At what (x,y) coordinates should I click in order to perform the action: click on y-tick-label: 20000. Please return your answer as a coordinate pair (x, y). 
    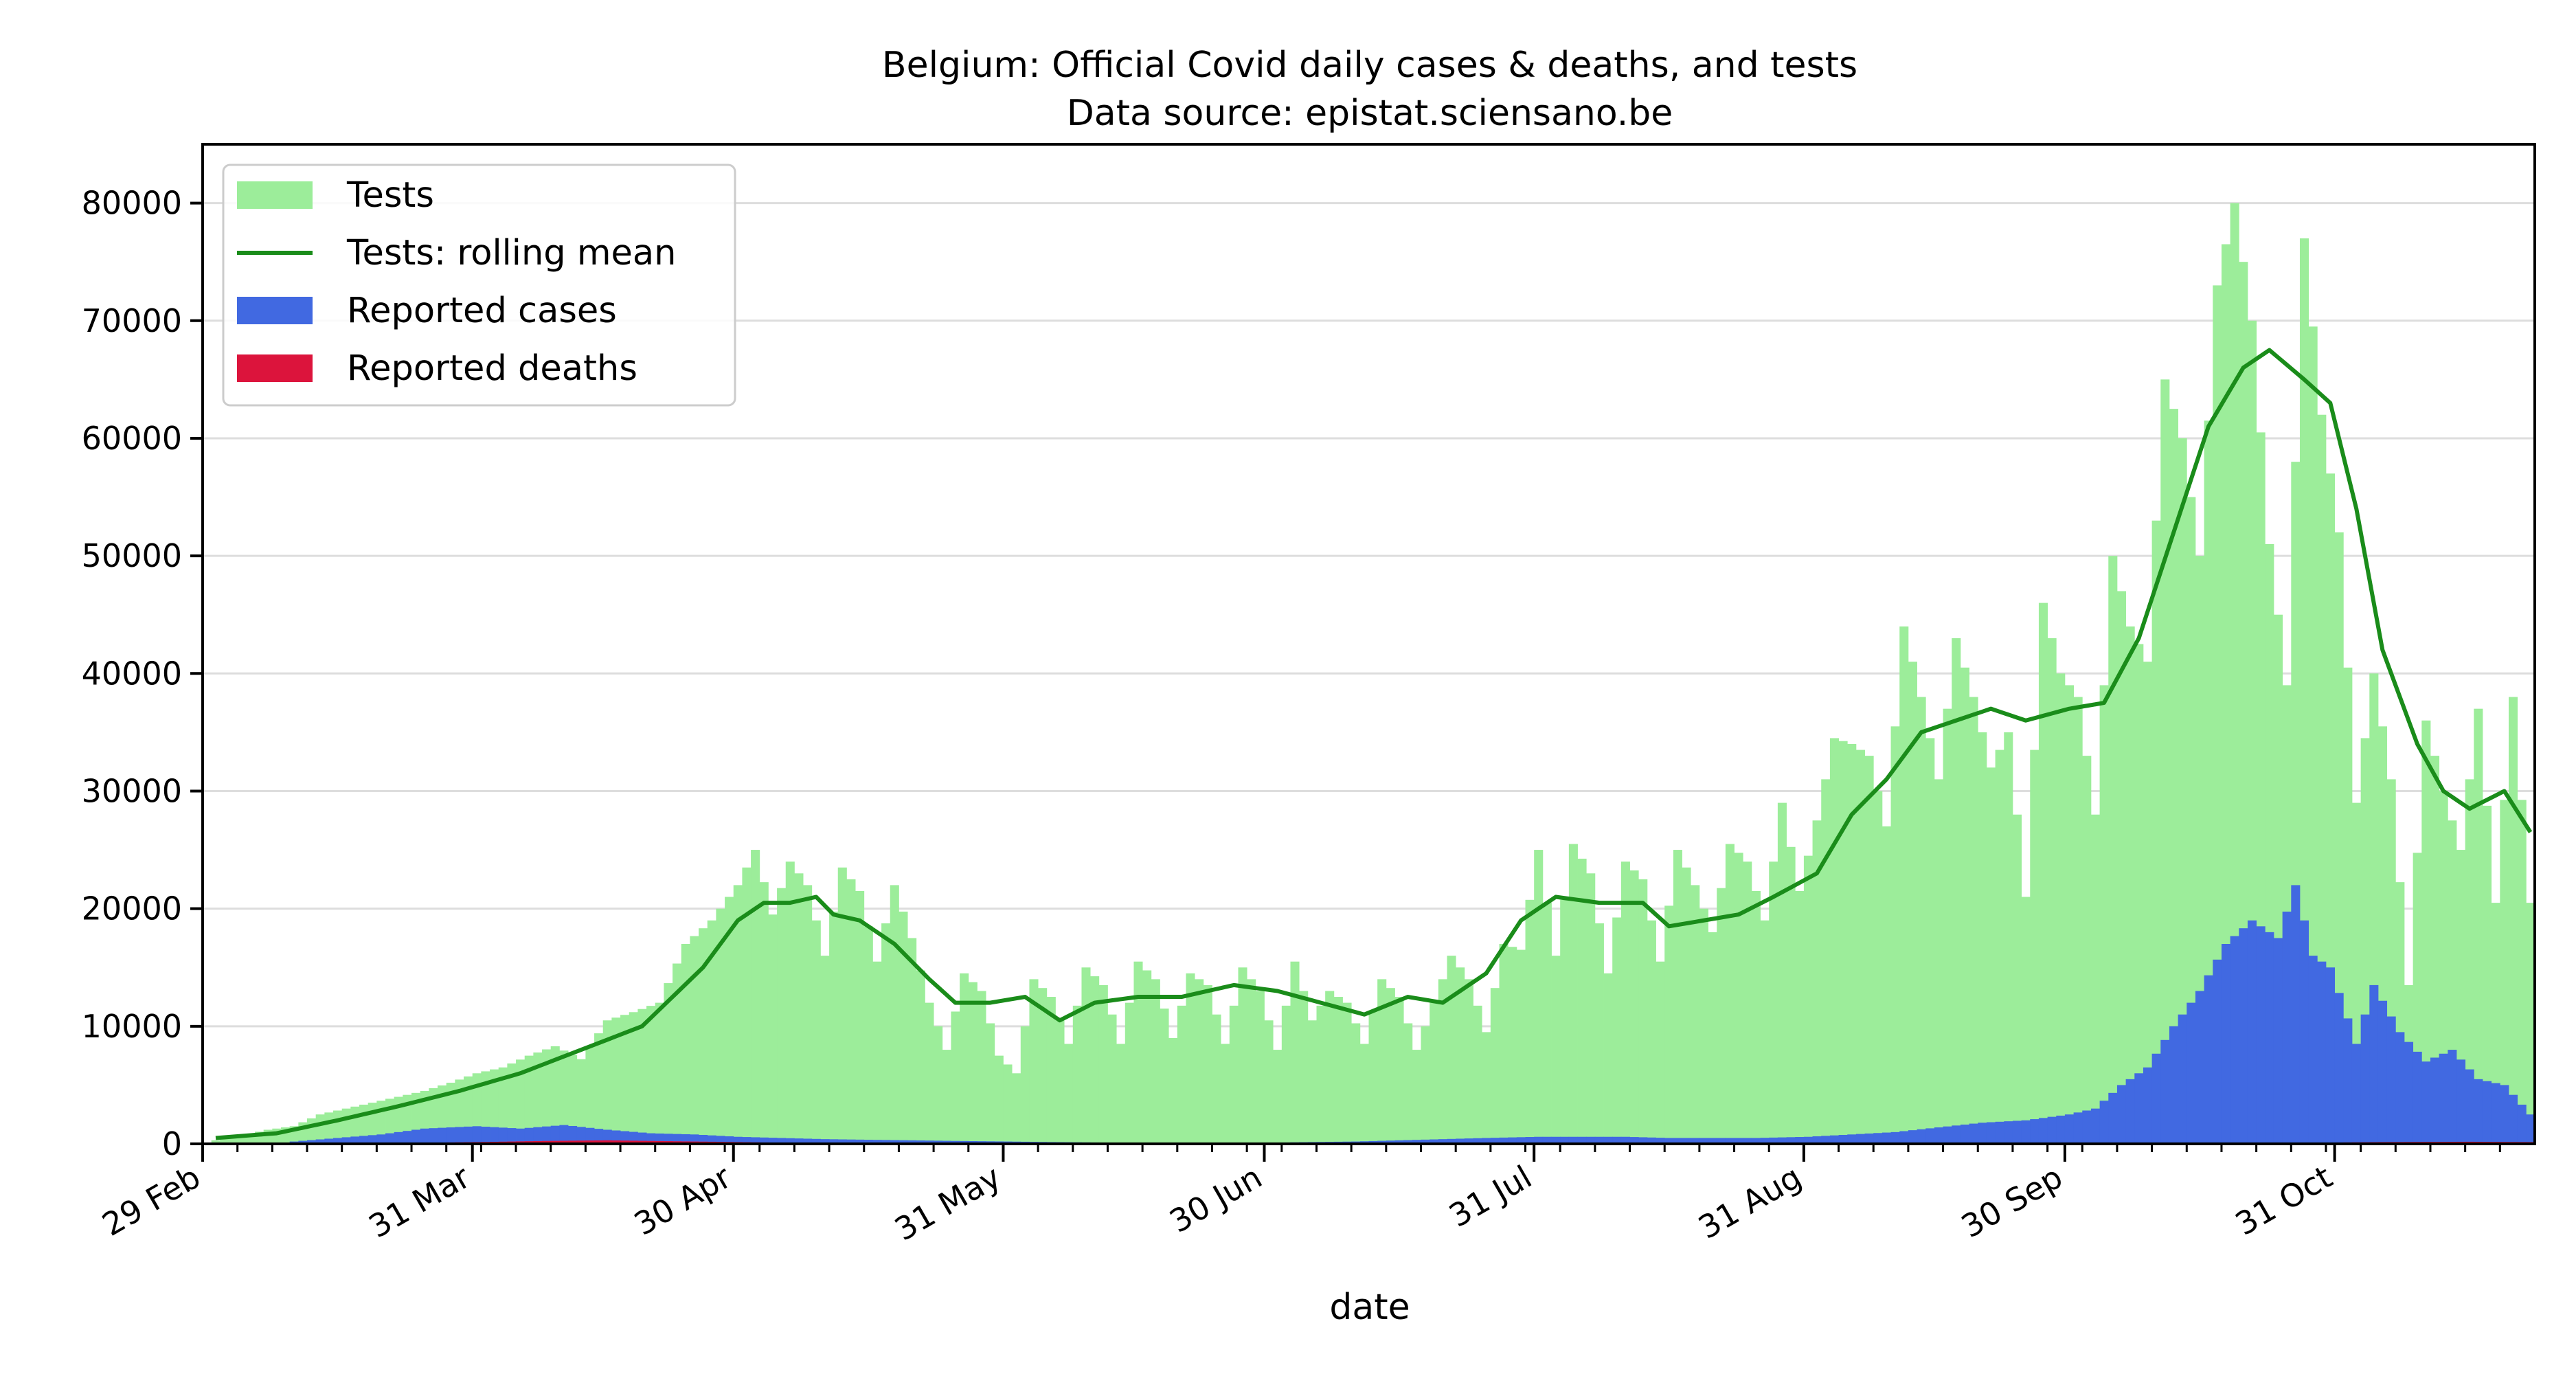
    Looking at the image, I should click on (132, 909).